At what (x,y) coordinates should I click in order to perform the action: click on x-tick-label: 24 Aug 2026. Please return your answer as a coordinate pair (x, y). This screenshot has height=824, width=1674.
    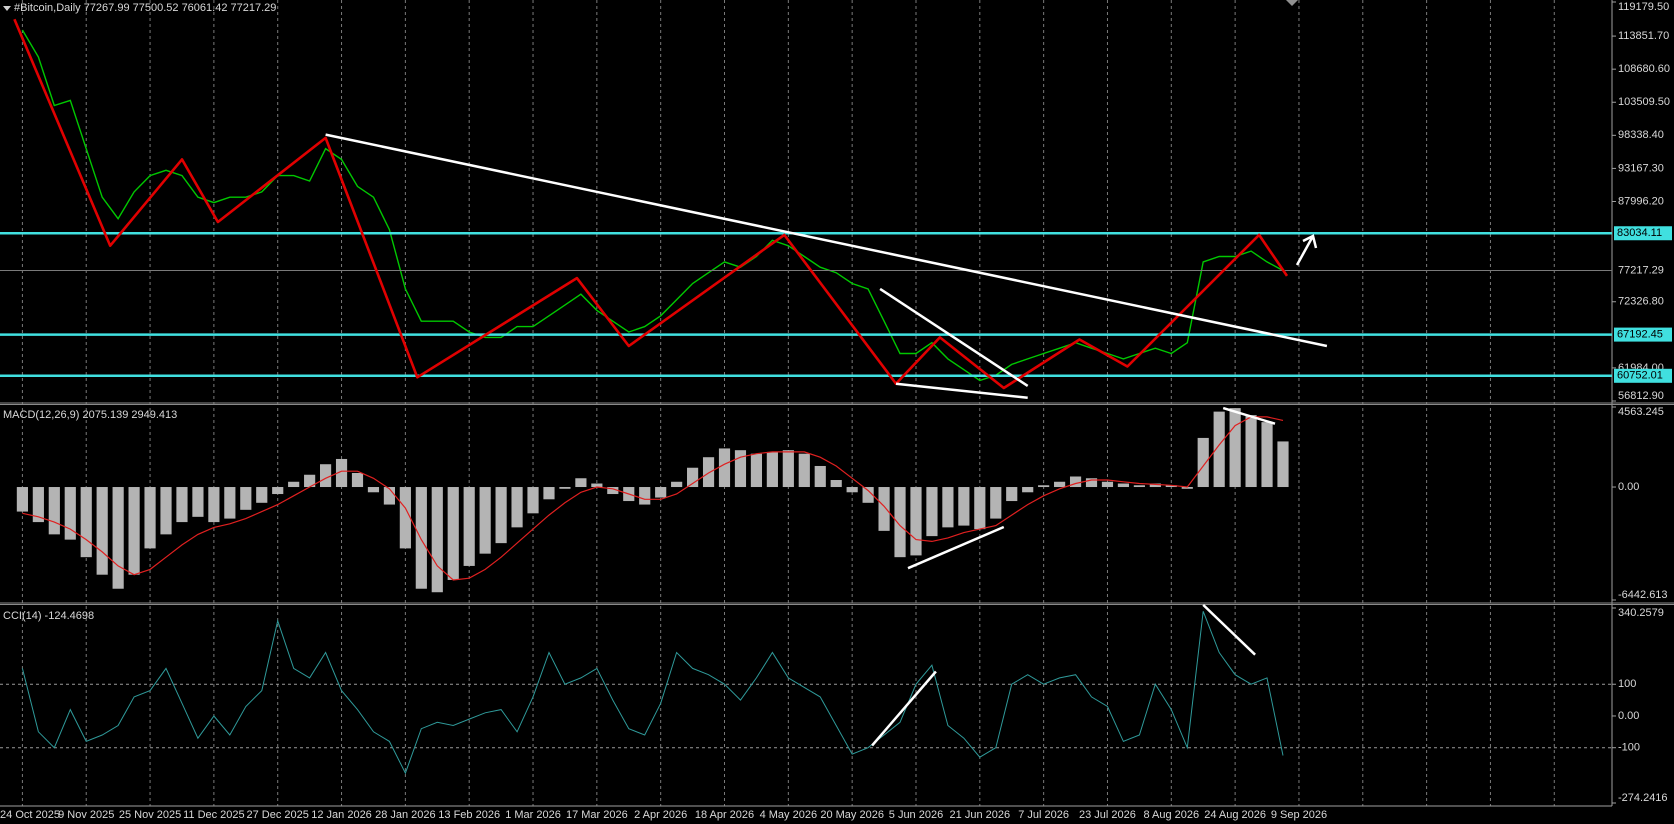
    Looking at the image, I should click on (1235, 815).